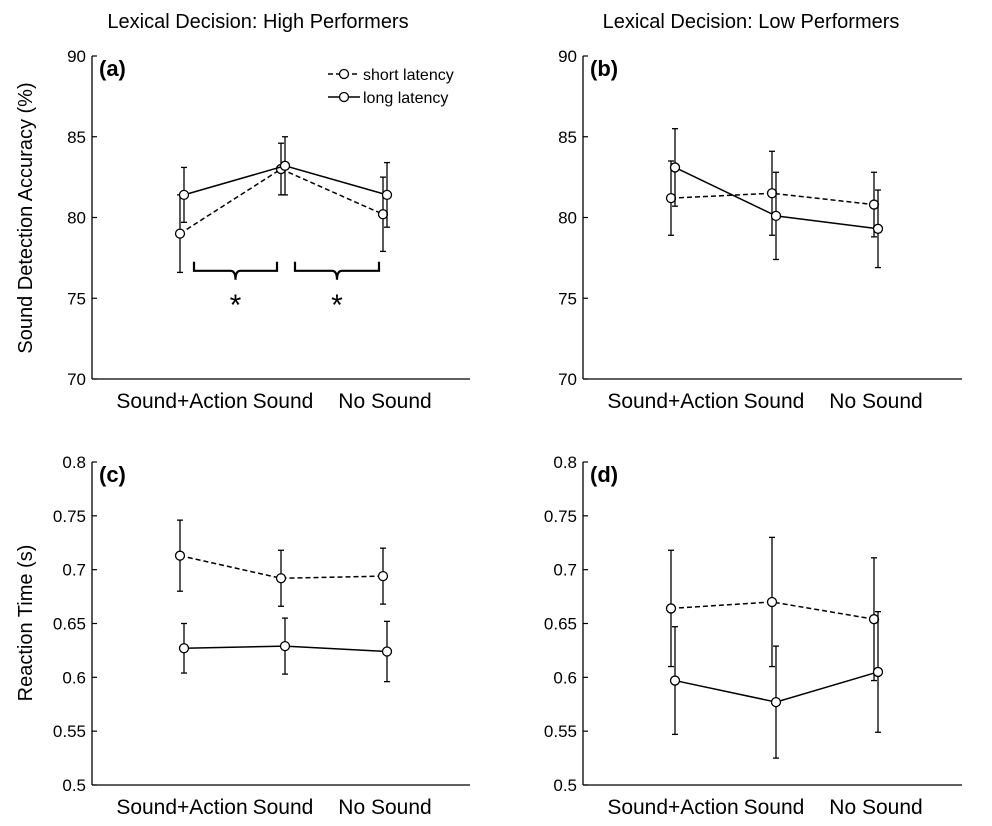 The width and height of the screenshot is (992, 826). What do you see at coordinates (344, 74) in the screenshot?
I see `legend-marker-short` at bounding box center [344, 74].